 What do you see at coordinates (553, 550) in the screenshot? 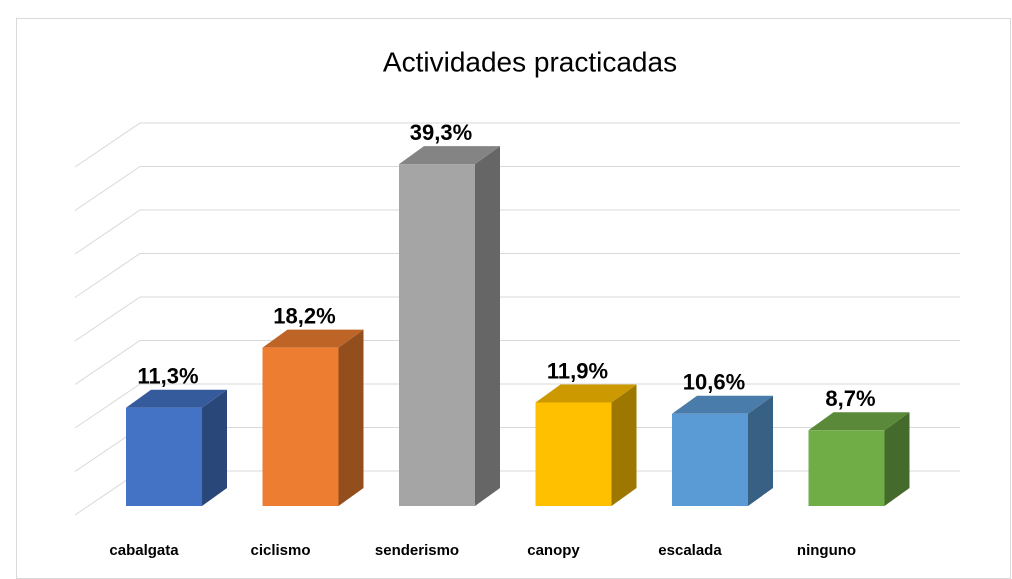
I see `x-tick-label: canopy` at bounding box center [553, 550].